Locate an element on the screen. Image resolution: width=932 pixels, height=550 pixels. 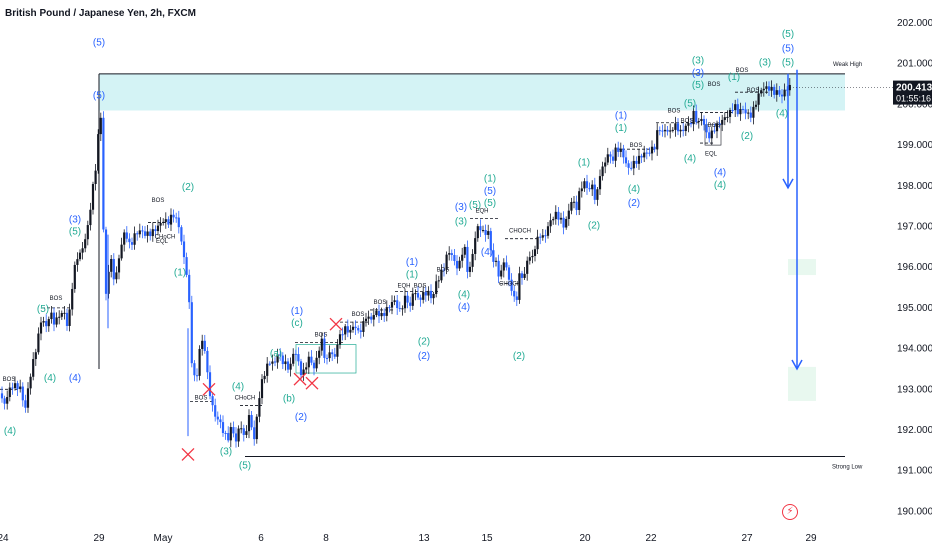
structure-label: EQL is located at coordinates (162, 242).